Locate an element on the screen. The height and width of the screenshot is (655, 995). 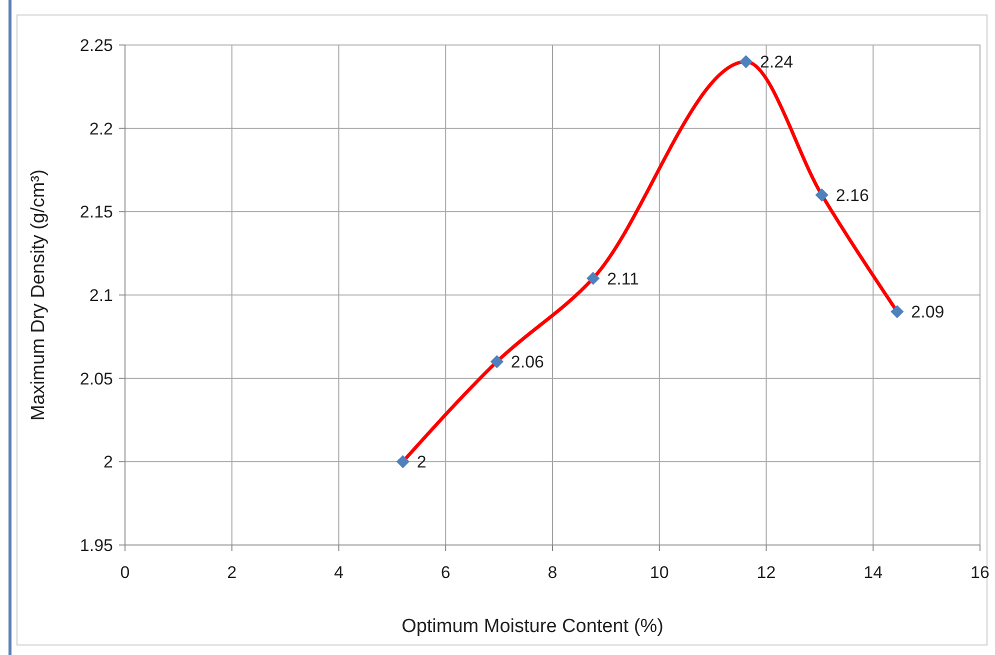
data-label: 2.16 is located at coordinates (852, 195).